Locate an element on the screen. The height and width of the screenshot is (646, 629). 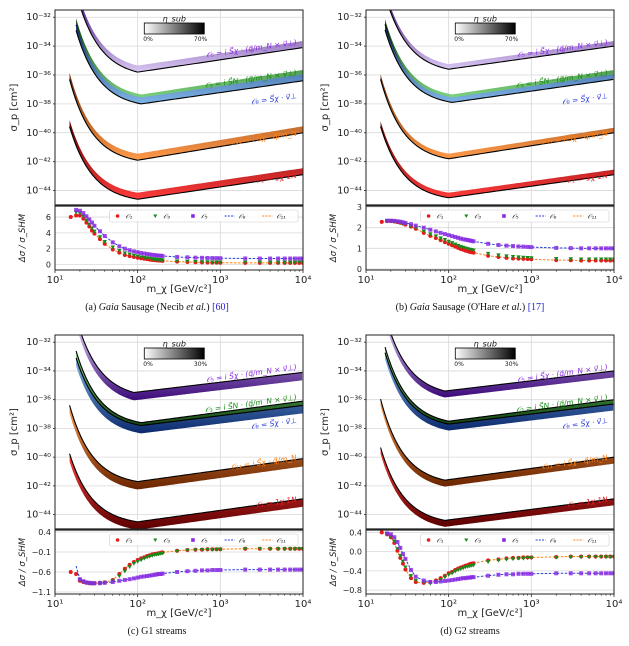
band-O3 is located at coordinates (499, 59).